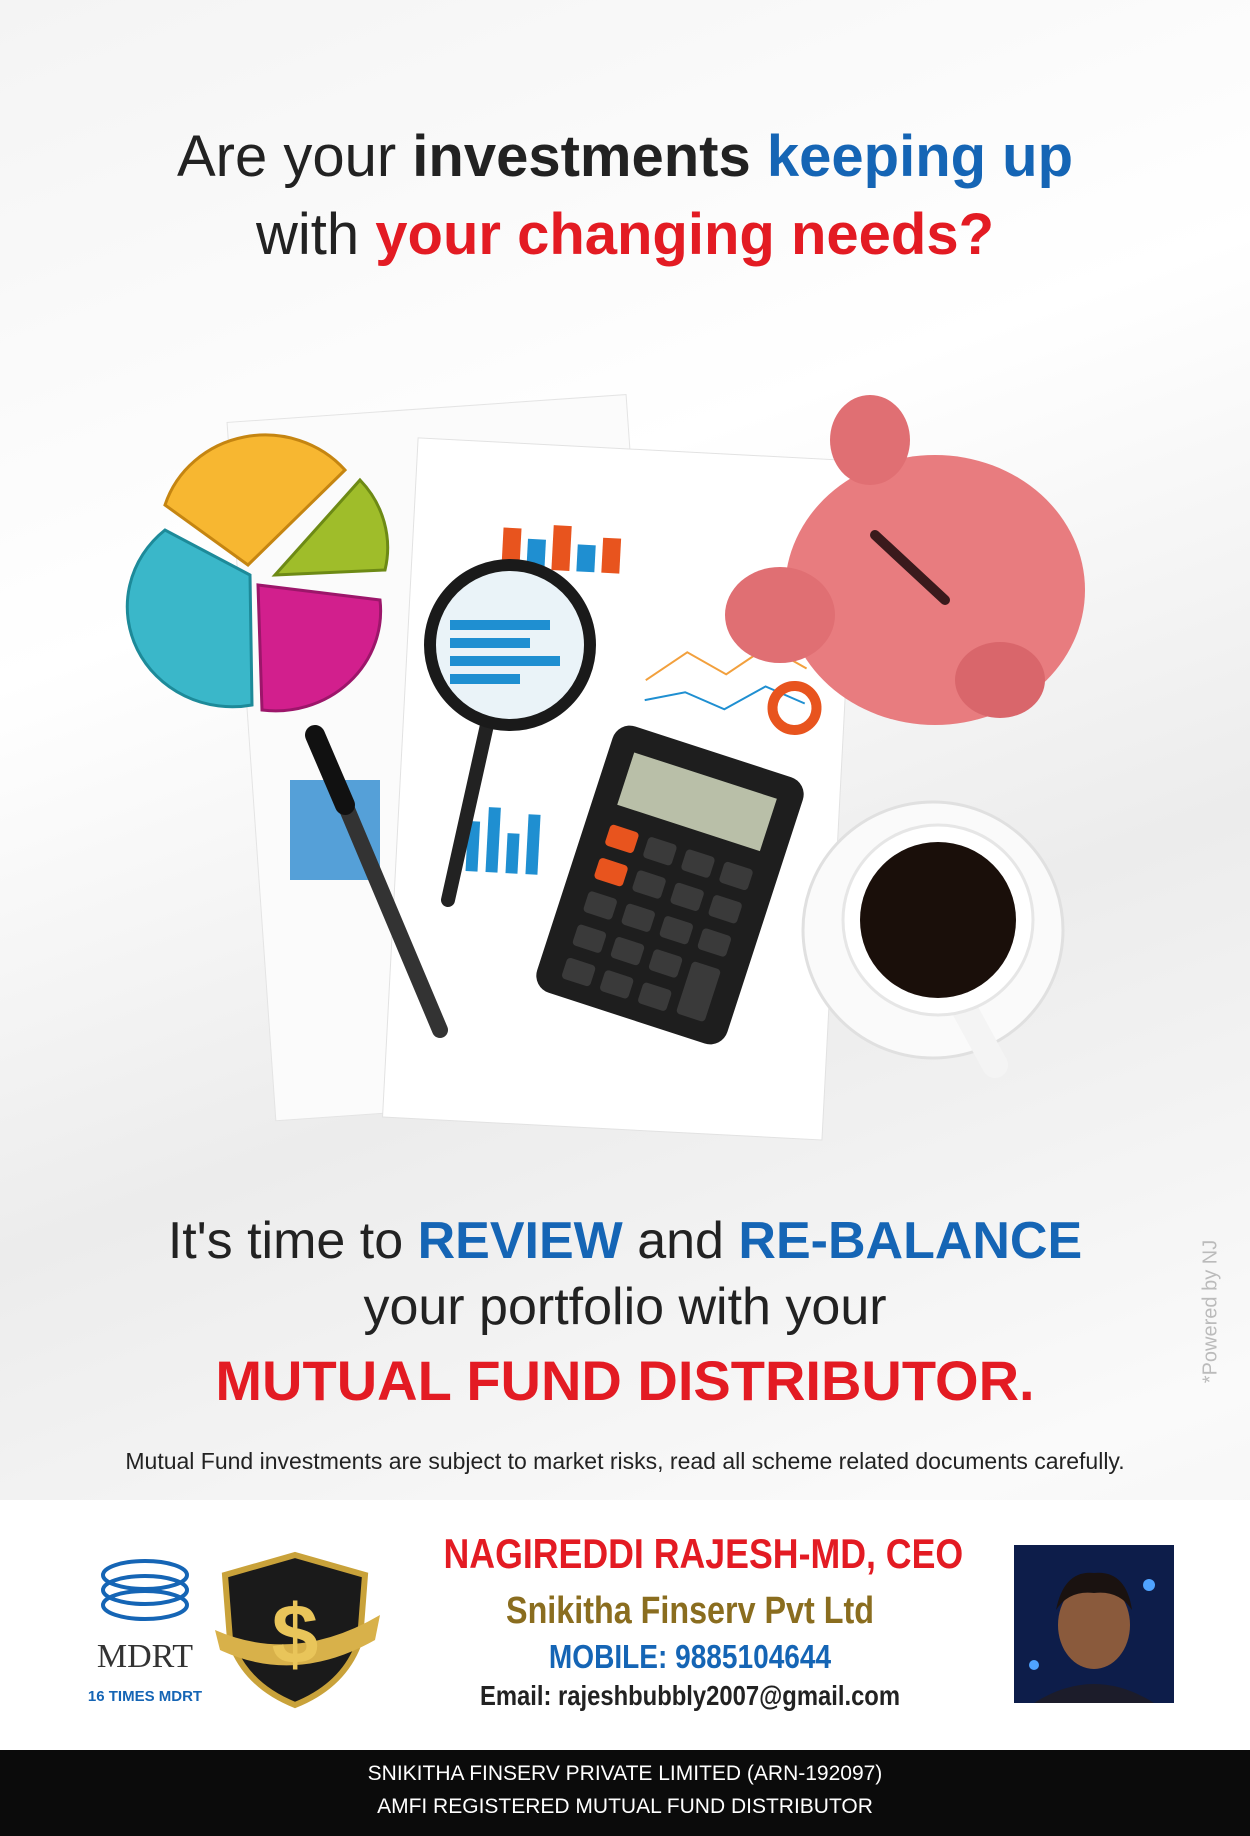 The image size is (1250, 1836). What do you see at coordinates (910, 1241) in the screenshot?
I see `message-highlight: RE-BALANCE` at bounding box center [910, 1241].